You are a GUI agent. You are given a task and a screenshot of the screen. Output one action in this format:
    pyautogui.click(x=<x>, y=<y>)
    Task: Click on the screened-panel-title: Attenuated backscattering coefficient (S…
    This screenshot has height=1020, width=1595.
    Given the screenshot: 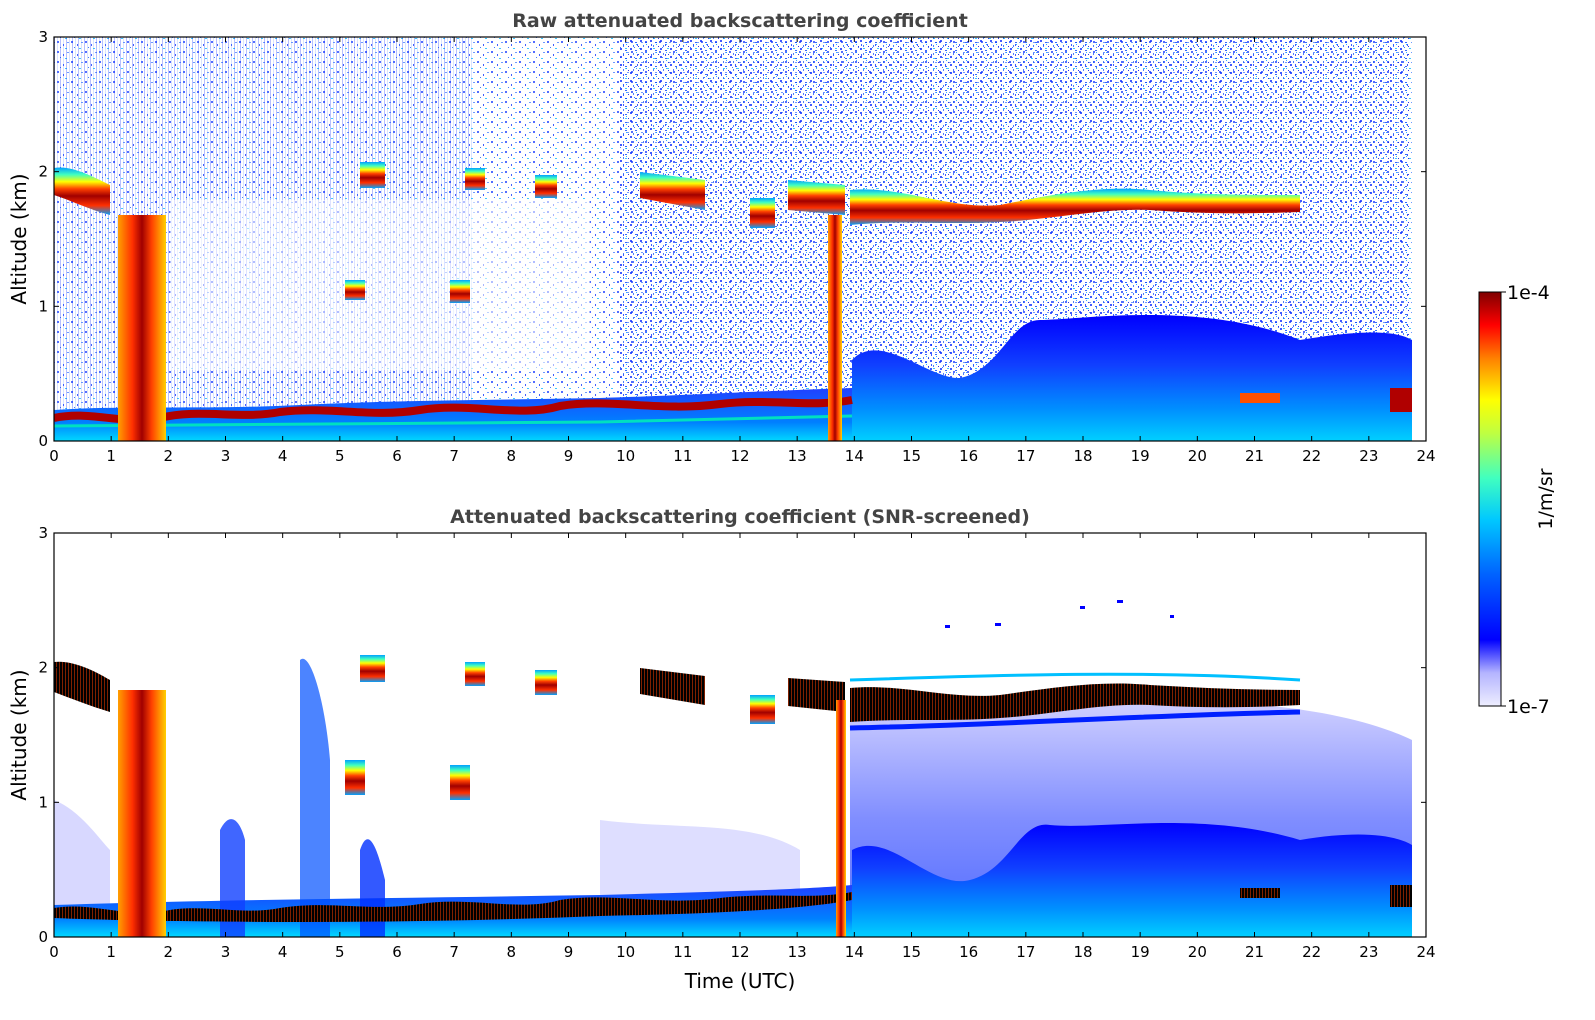 What is the action you would take?
    pyautogui.click(x=740, y=517)
    